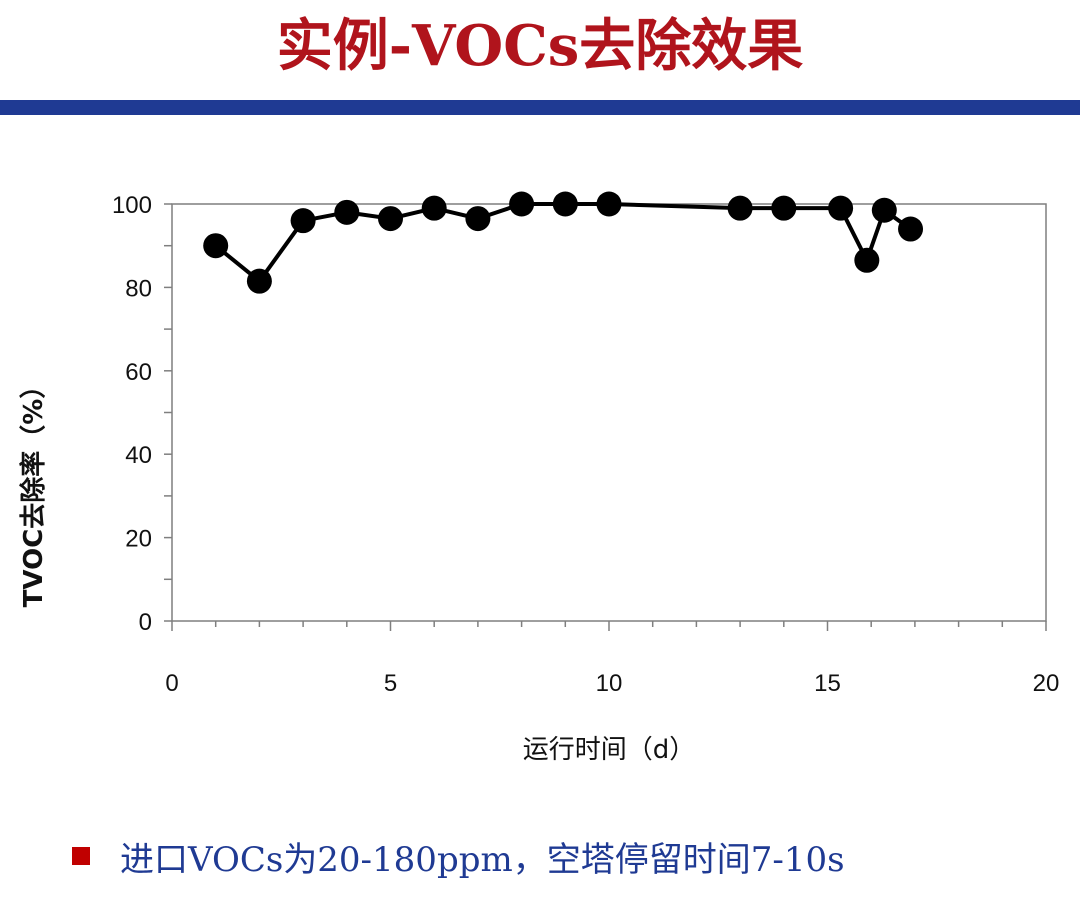 Image resolution: width=1080 pixels, height=898 pixels. What do you see at coordinates (609, 683) in the screenshot?
I see `x-tick-label: 10` at bounding box center [609, 683].